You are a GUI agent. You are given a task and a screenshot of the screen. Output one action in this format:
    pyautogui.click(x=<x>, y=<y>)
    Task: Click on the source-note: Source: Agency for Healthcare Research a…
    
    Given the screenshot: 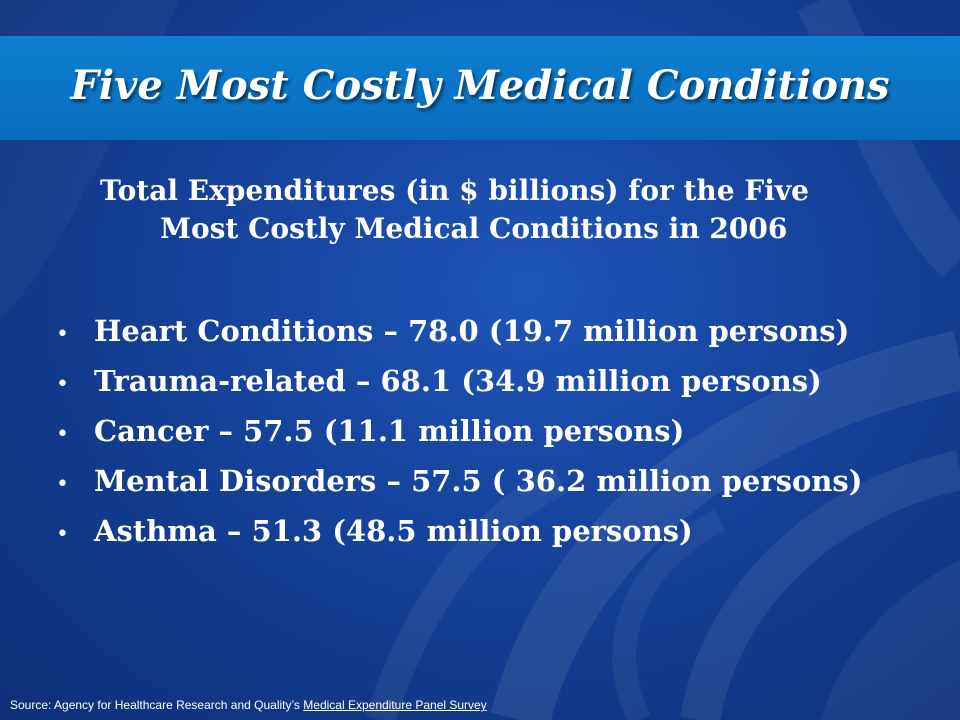 What is the action you would take?
    pyautogui.click(x=480, y=705)
    